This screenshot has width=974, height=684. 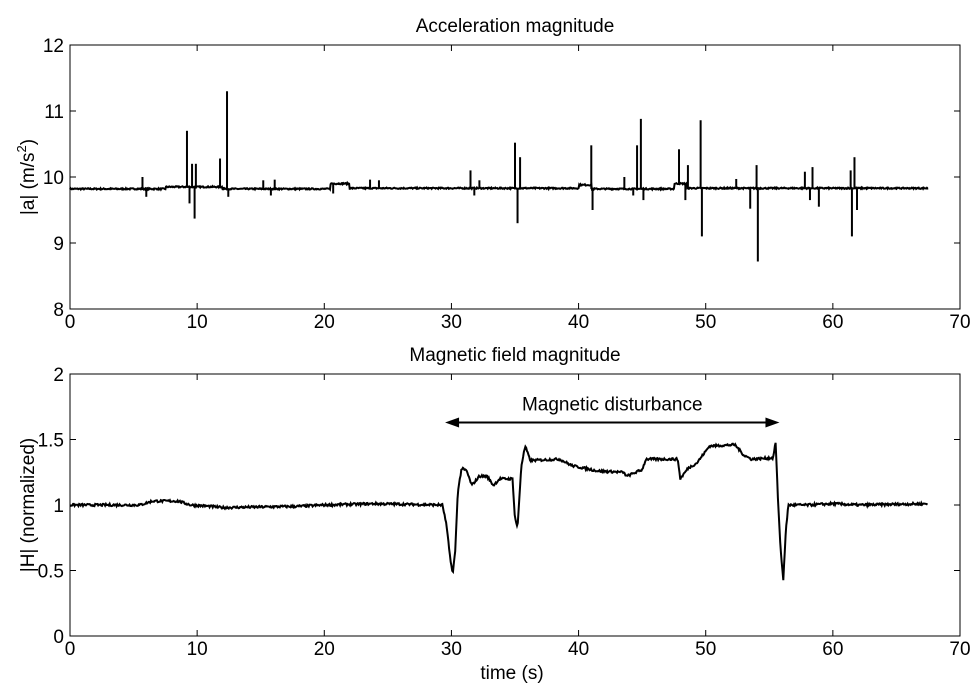 What do you see at coordinates (499, 186) in the screenshot?
I see `acceleration-trace` at bounding box center [499, 186].